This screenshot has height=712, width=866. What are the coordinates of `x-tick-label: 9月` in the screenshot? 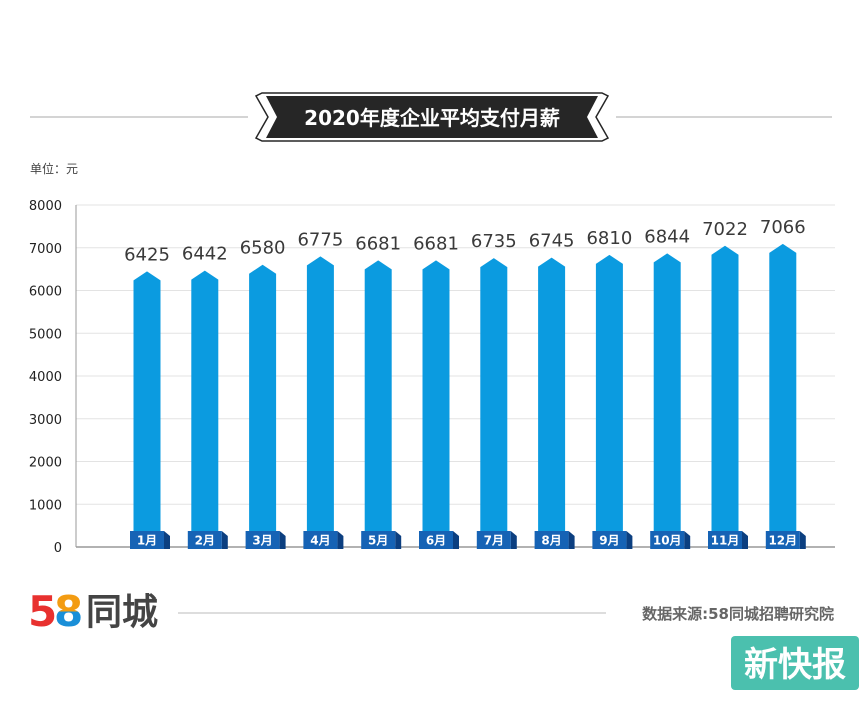 It's located at (609, 541).